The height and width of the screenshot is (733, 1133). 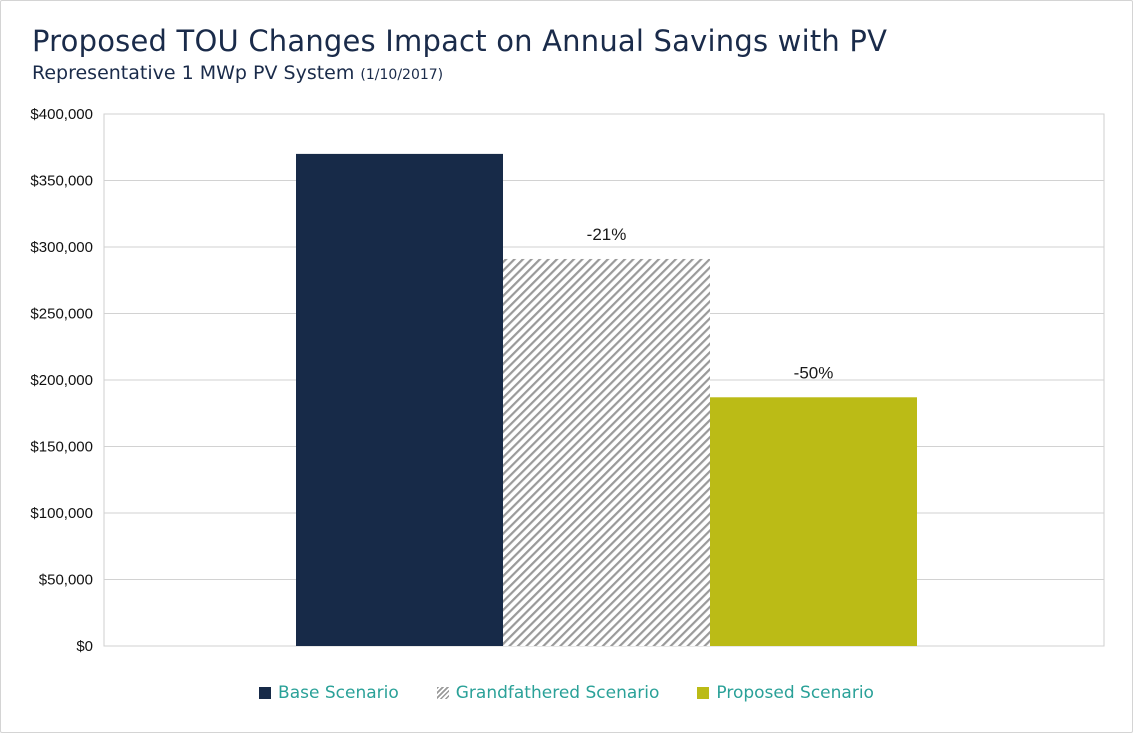 I want to click on legend-label: Grandfathered Scenario, so click(x=557, y=693).